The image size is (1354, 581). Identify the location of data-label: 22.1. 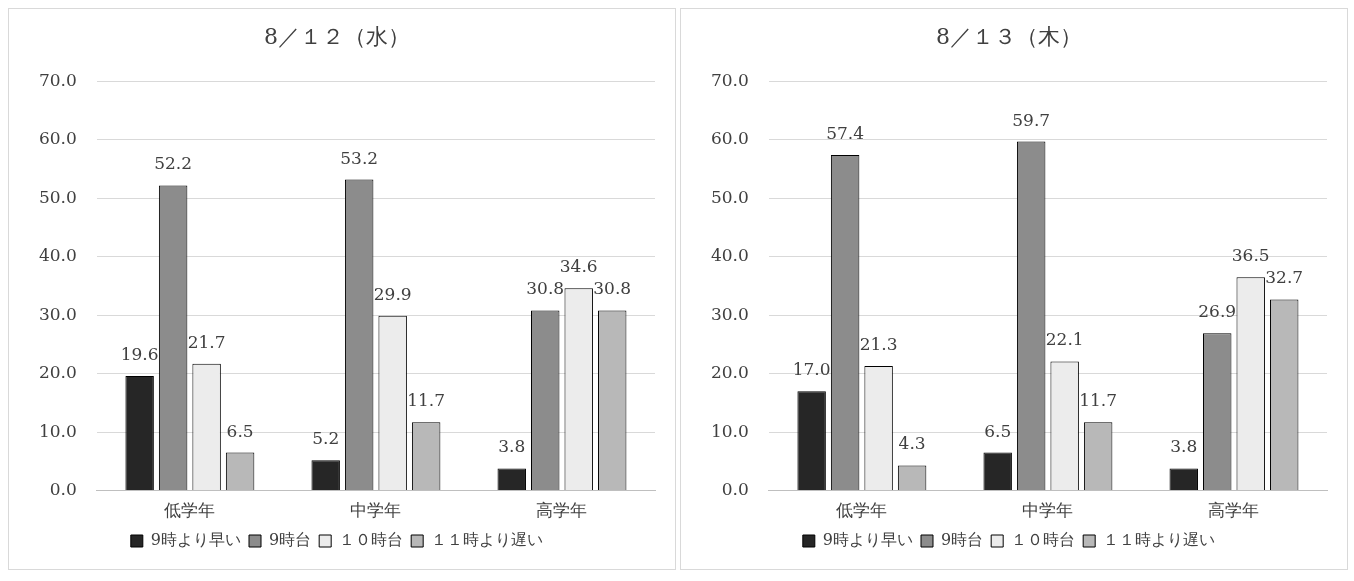
(1064, 339).